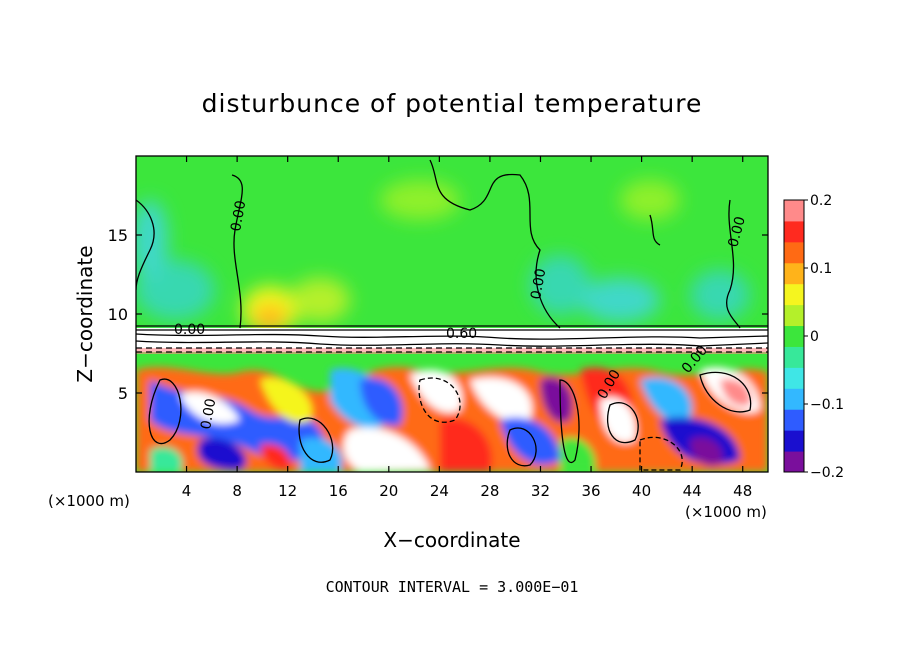 This screenshot has width=904, height=654. What do you see at coordinates (821, 269) in the screenshot?
I see `colorbar-tick-label: 0.1` at bounding box center [821, 269].